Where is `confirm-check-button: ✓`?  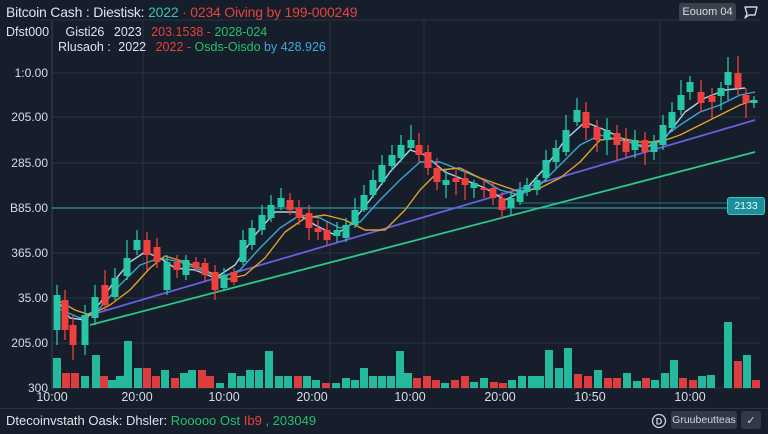
confirm-check-button: ✓ is located at coordinates (751, 420).